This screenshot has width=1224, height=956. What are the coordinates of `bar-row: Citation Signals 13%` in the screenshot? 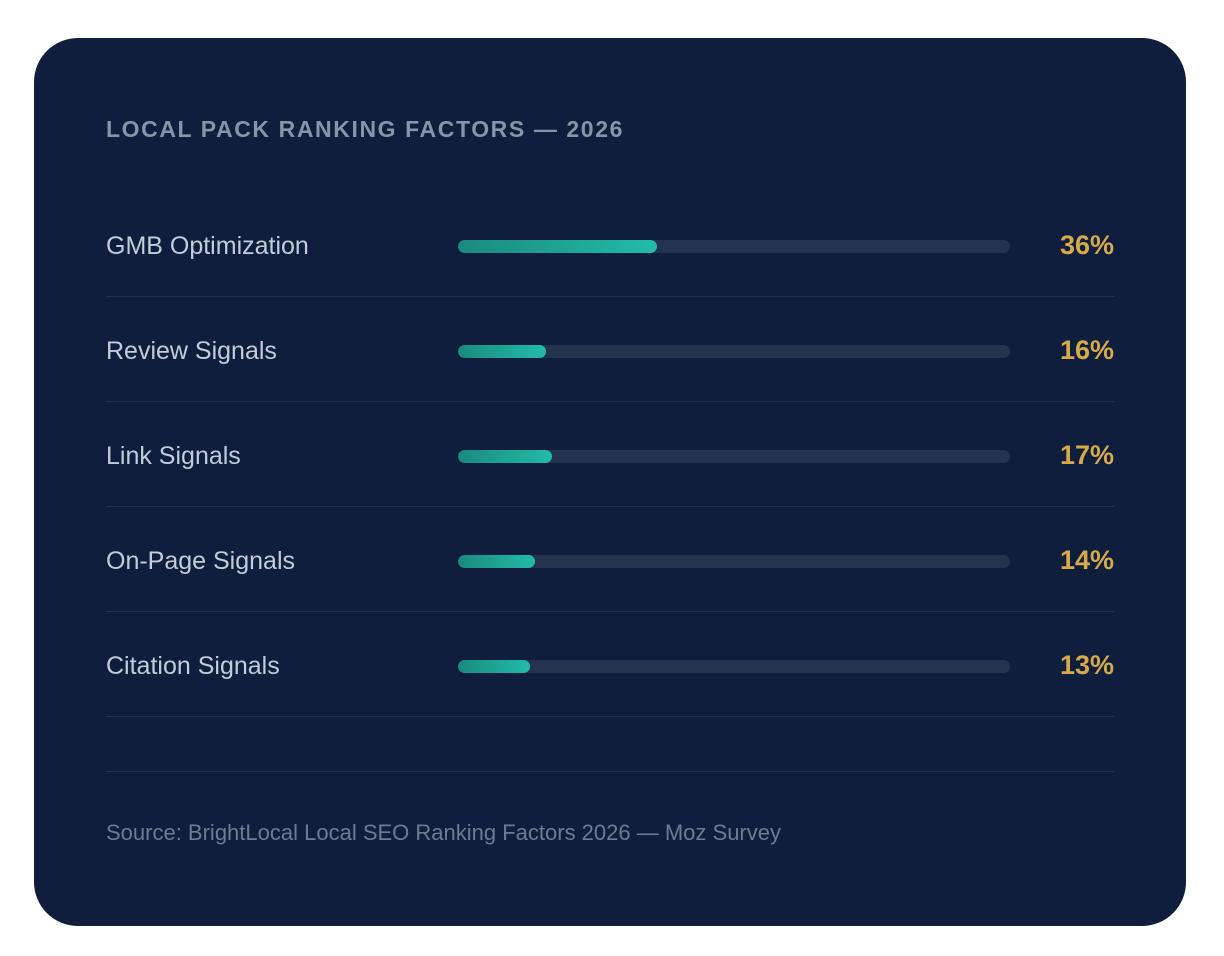 It's located at (610, 664).